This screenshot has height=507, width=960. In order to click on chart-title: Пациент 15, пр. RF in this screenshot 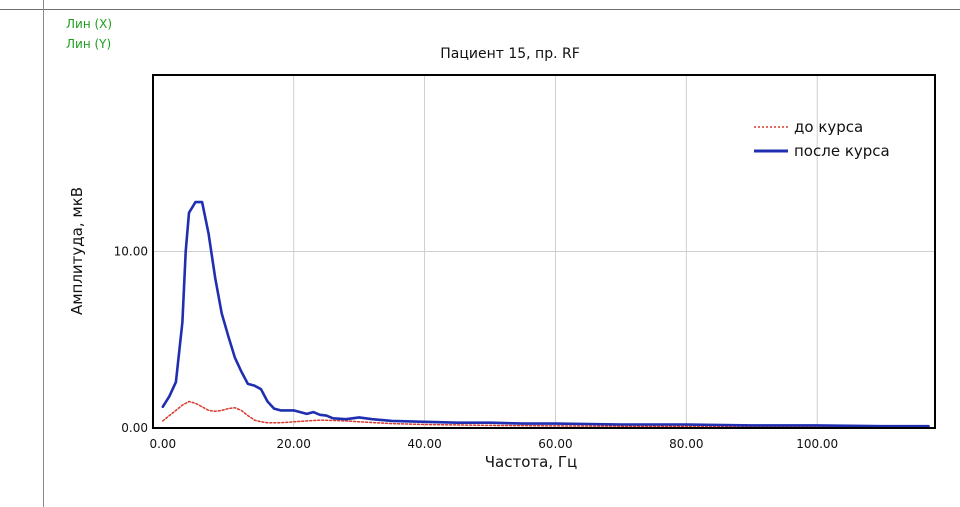, I will do `click(510, 54)`.